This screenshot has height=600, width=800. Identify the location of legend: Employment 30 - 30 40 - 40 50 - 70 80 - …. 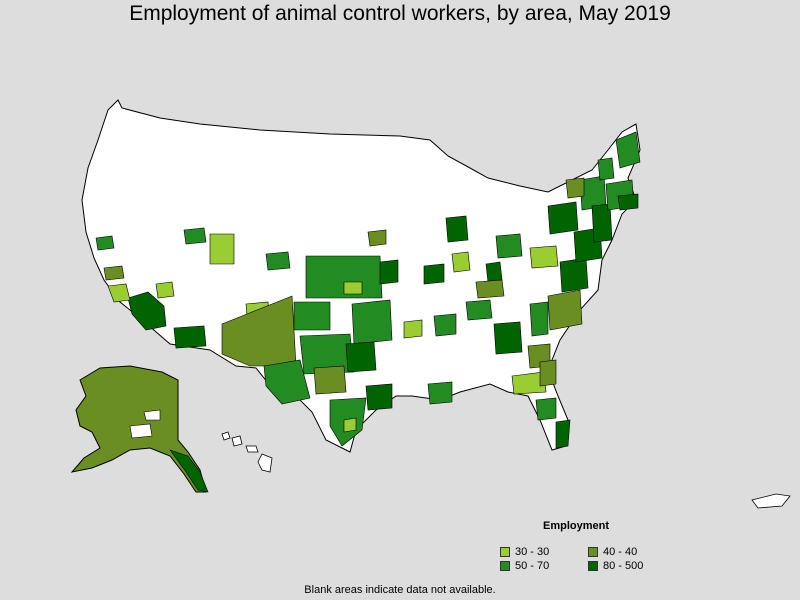
(585, 546).